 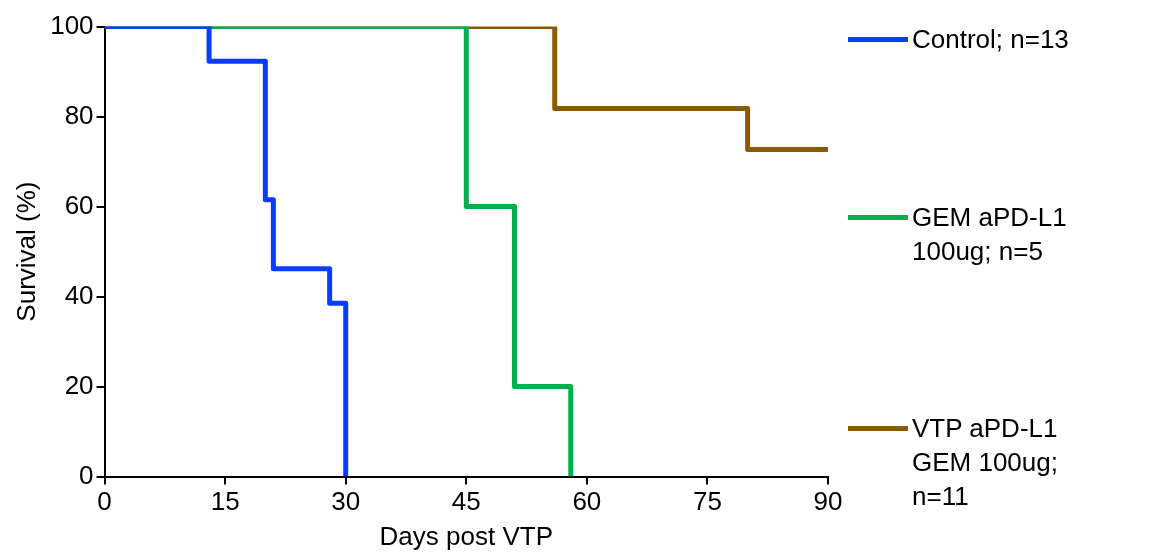 What do you see at coordinates (346, 501) in the screenshot?
I see `x-tick-label: 30` at bounding box center [346, 501].